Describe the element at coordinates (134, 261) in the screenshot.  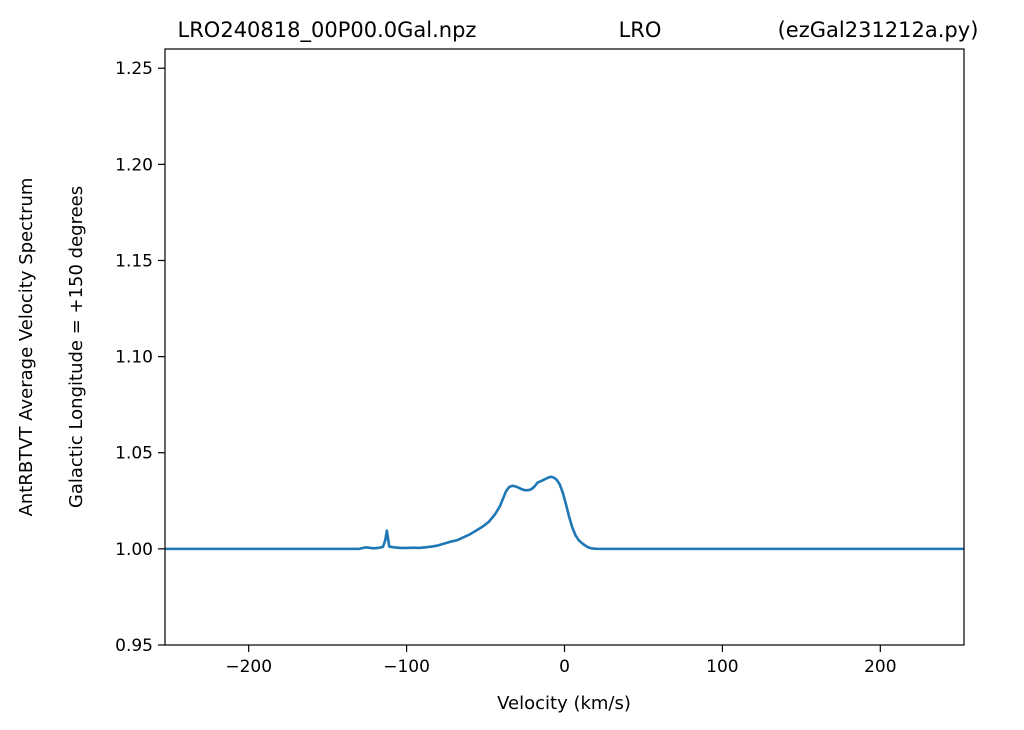
I see `y-tick-label: 1.15` at that location.